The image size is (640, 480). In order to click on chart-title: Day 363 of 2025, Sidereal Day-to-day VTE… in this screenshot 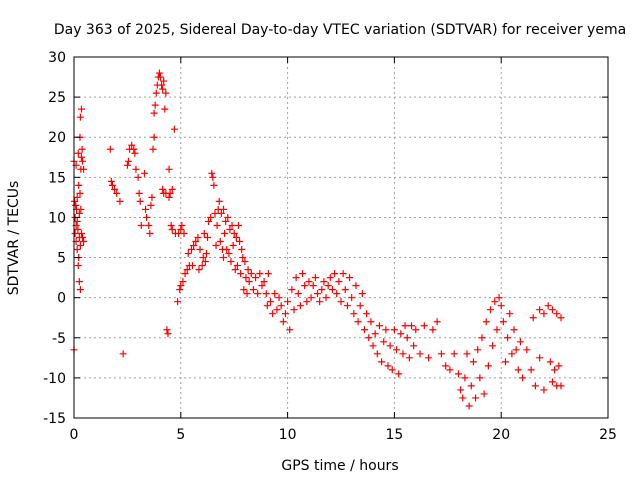, I will do `click(340, 30)`.